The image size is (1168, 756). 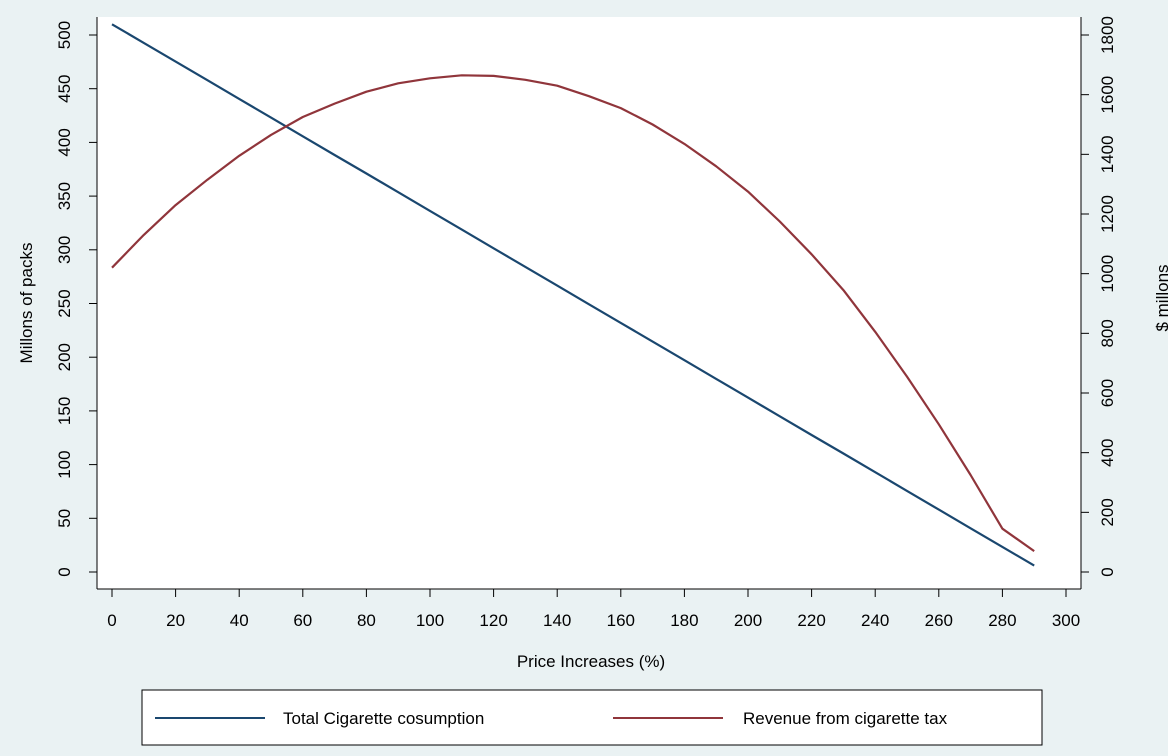 What do you see at coordinates (64, 518) in the screenshot?
I see `y-left-tick-label: 50` at bounding box center [64, 518].